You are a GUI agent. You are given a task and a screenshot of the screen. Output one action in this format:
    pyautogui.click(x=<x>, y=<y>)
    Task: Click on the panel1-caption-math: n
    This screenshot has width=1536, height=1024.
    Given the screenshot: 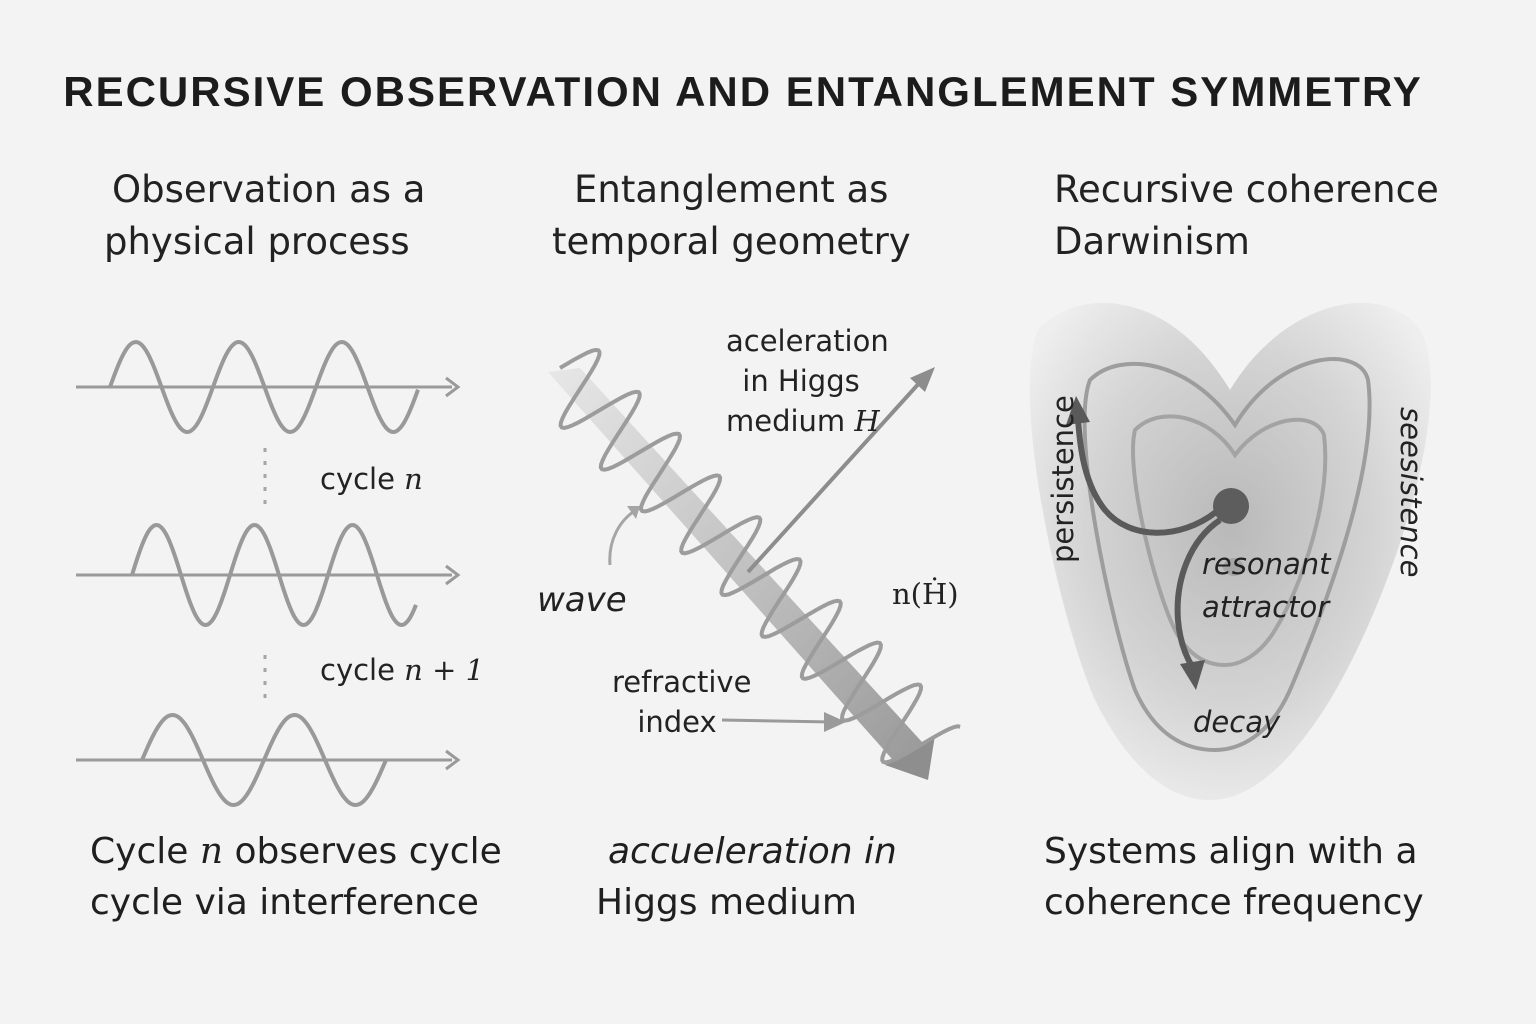 What is the action you would take?
    pyautogui.click(x=211, y=851)
    